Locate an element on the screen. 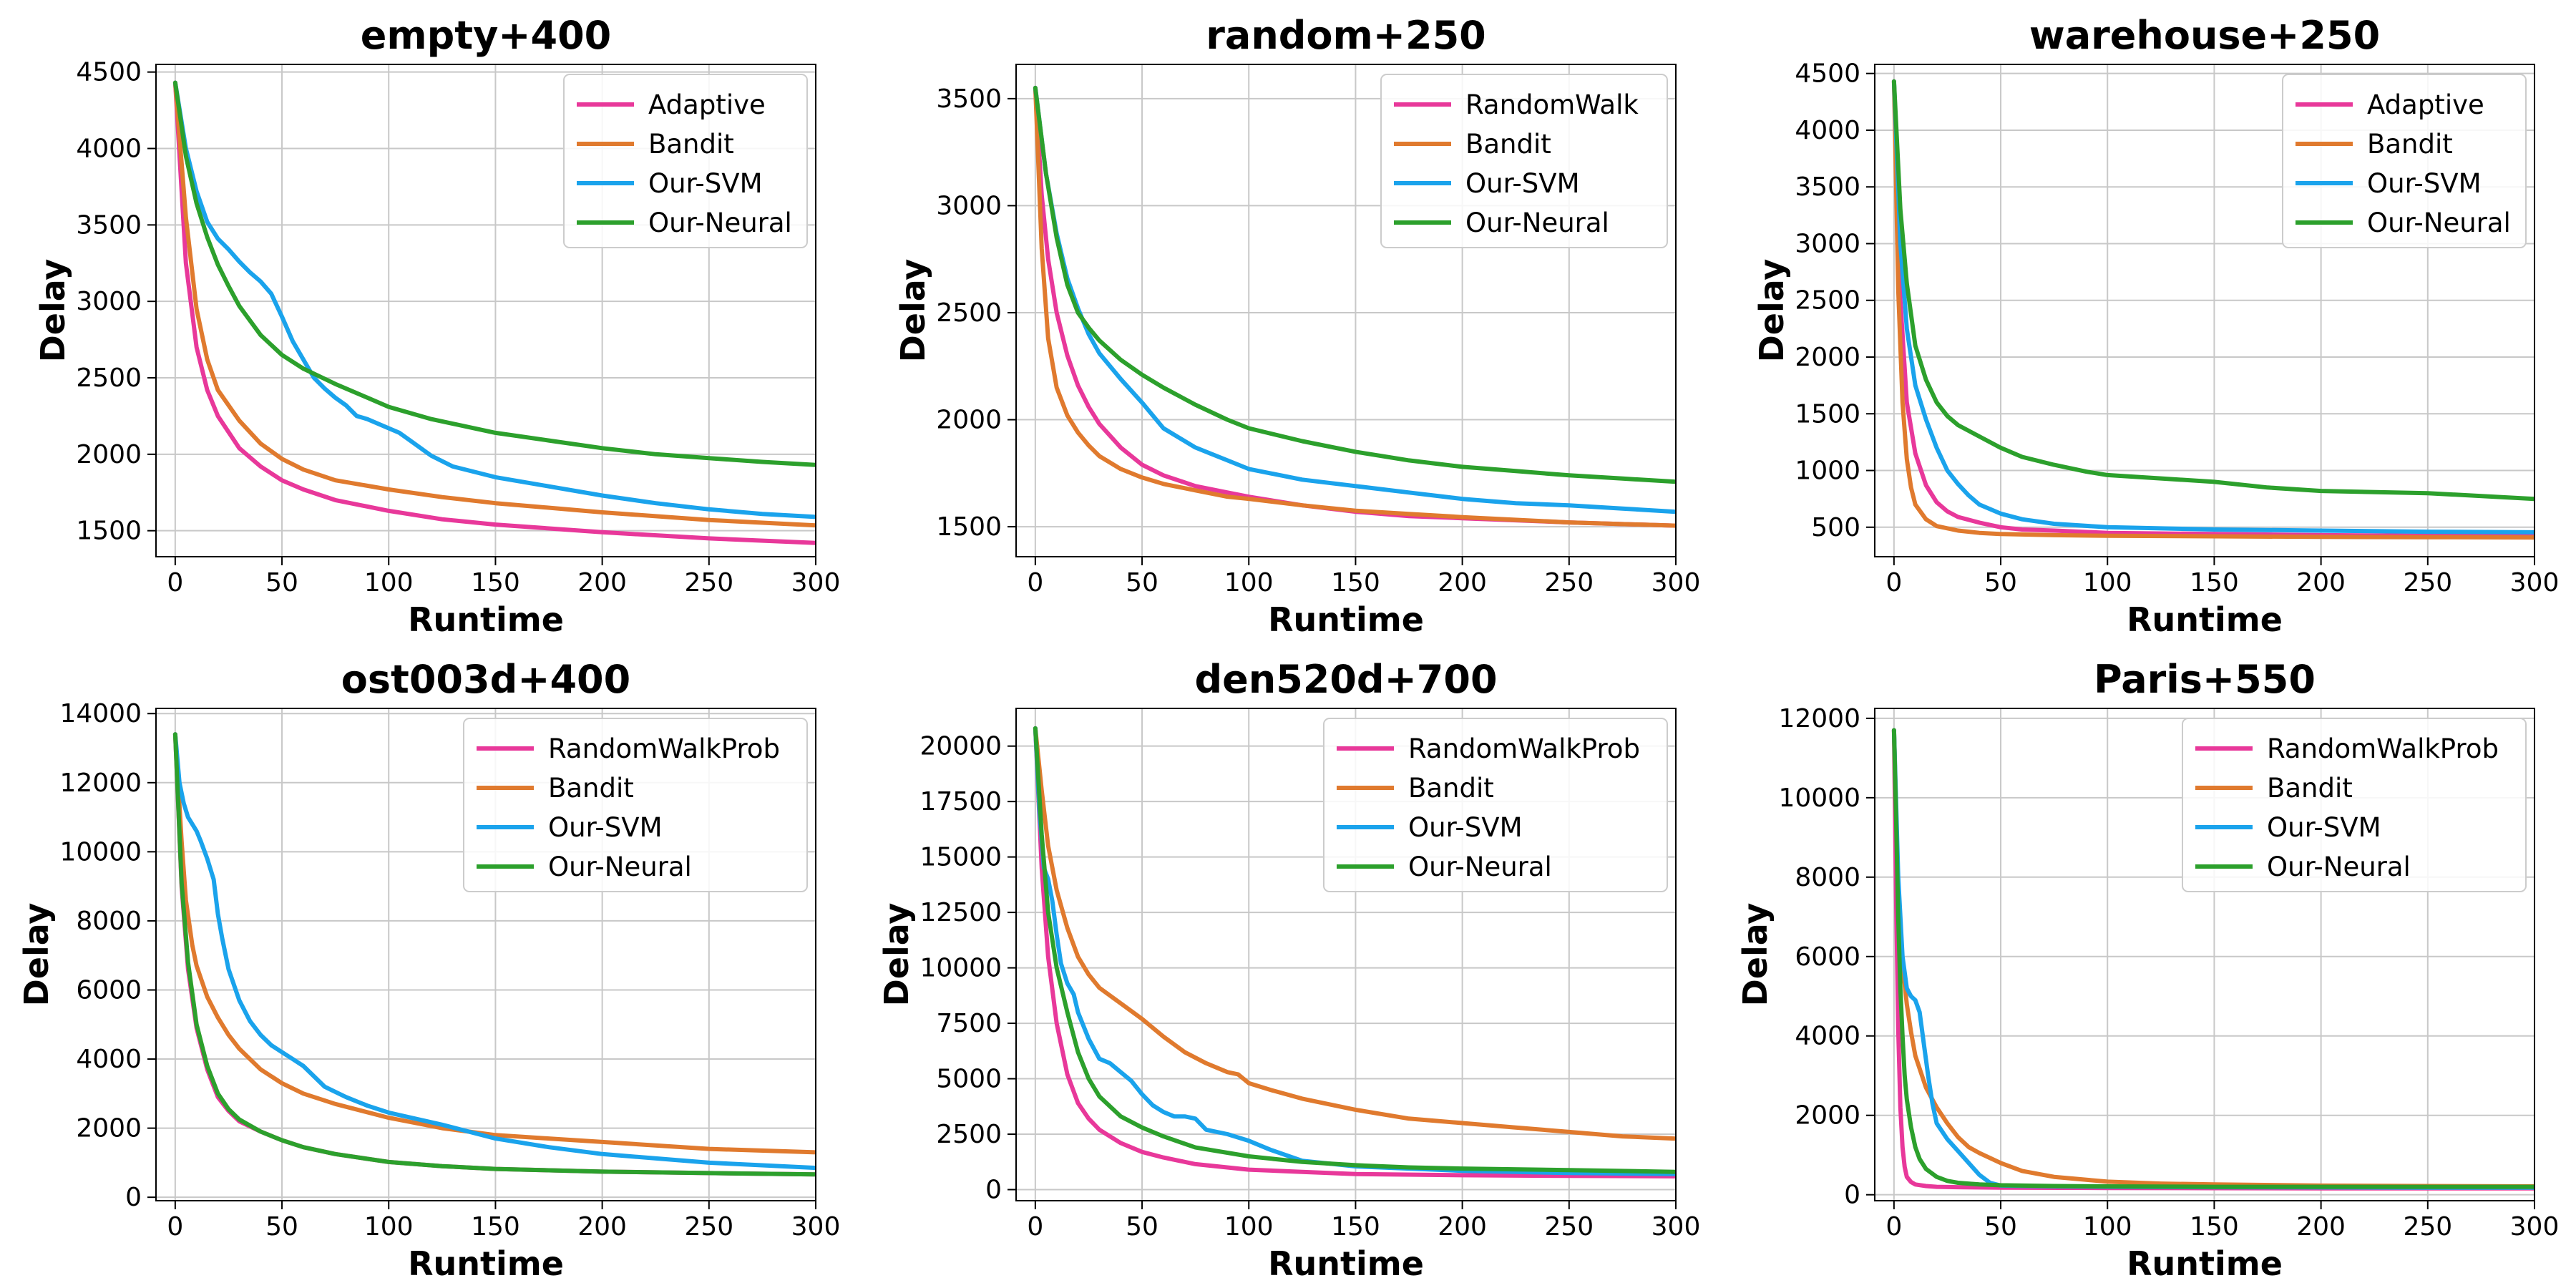  y-tick-label: 1000 is located at coordinates (1827, 471).